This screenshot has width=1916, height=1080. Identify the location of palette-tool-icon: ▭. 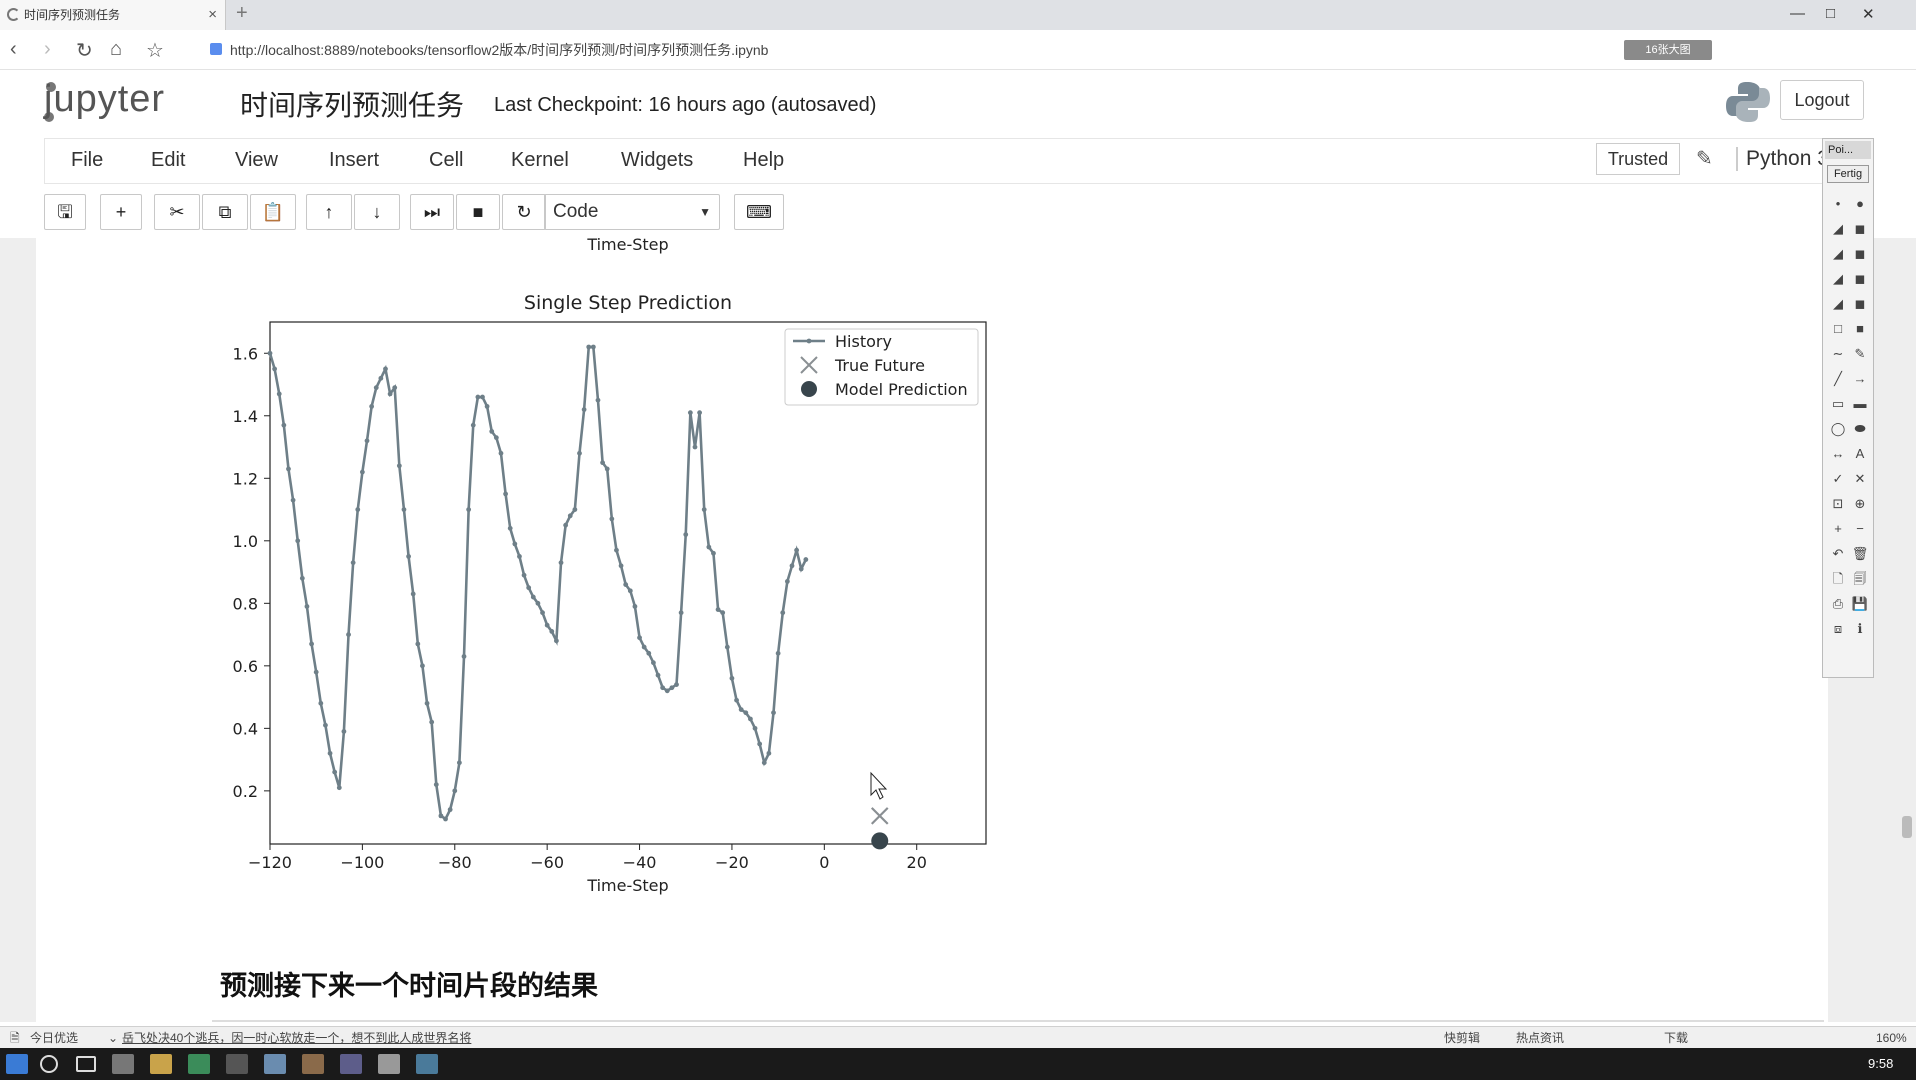
(1838, 403).